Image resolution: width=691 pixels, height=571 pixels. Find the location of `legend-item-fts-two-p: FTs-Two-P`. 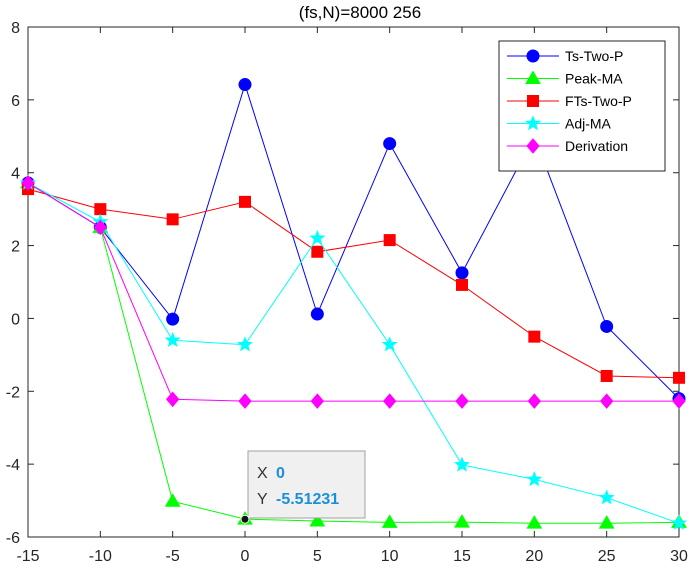

legend-item-fts-two-p: FTs-Two-P is located at coordinates (569, 101).